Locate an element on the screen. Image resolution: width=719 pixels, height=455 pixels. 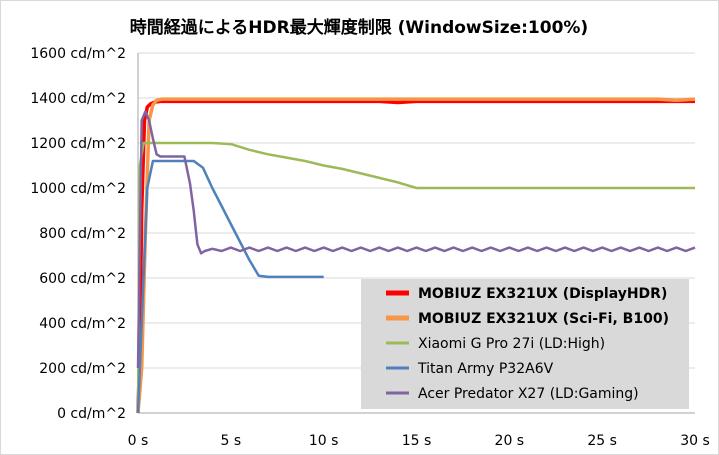
y-tick-label: 600 cd/m^2 is located at coordinates (82, 279).